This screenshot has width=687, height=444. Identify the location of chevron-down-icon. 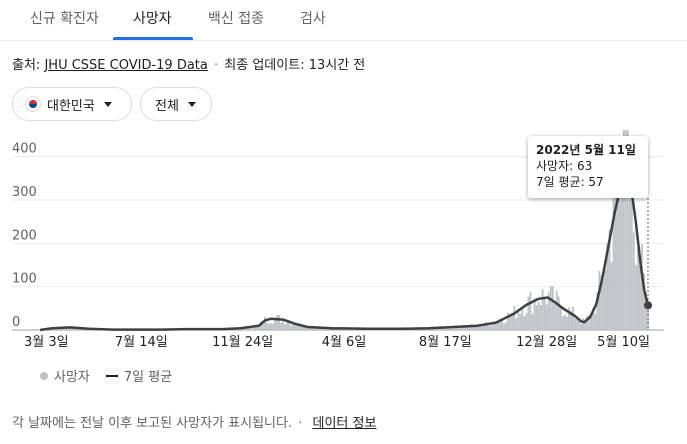
(107, 104).